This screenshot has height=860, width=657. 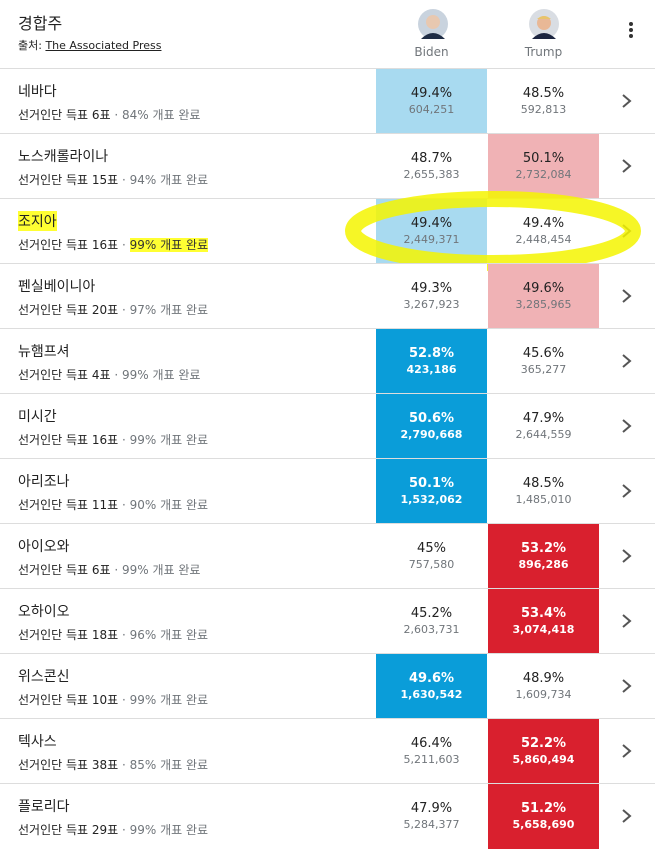 I want to click on state-details: 선거인단 득표 38표 · 85% 개표 완료, so click(x=113, y=764).